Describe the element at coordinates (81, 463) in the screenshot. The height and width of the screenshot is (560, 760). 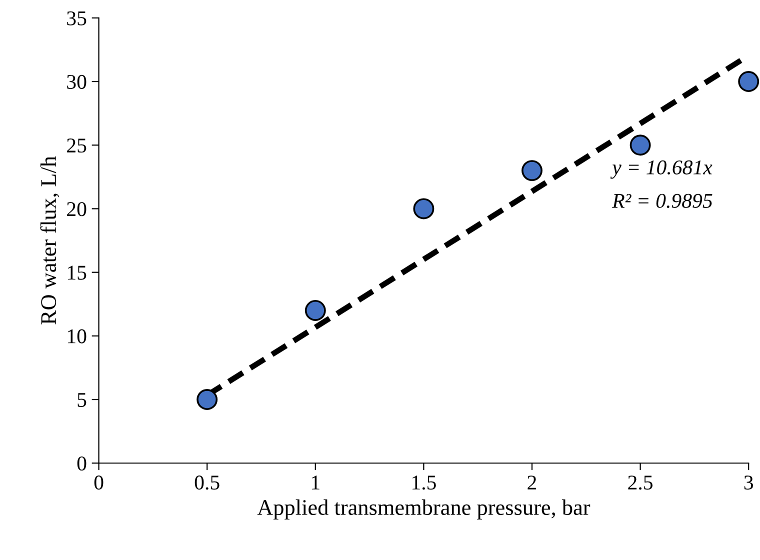
I see `y-tick-label: 0` at that location.